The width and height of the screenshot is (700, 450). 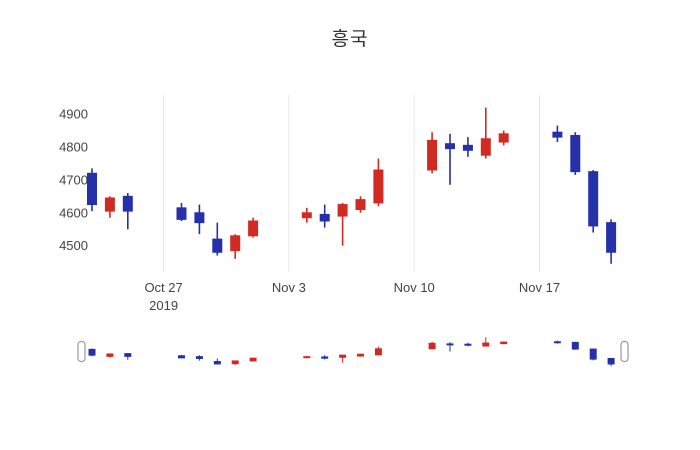 I want to click on y-tick-label: 4500, so click(x=73, y=245).